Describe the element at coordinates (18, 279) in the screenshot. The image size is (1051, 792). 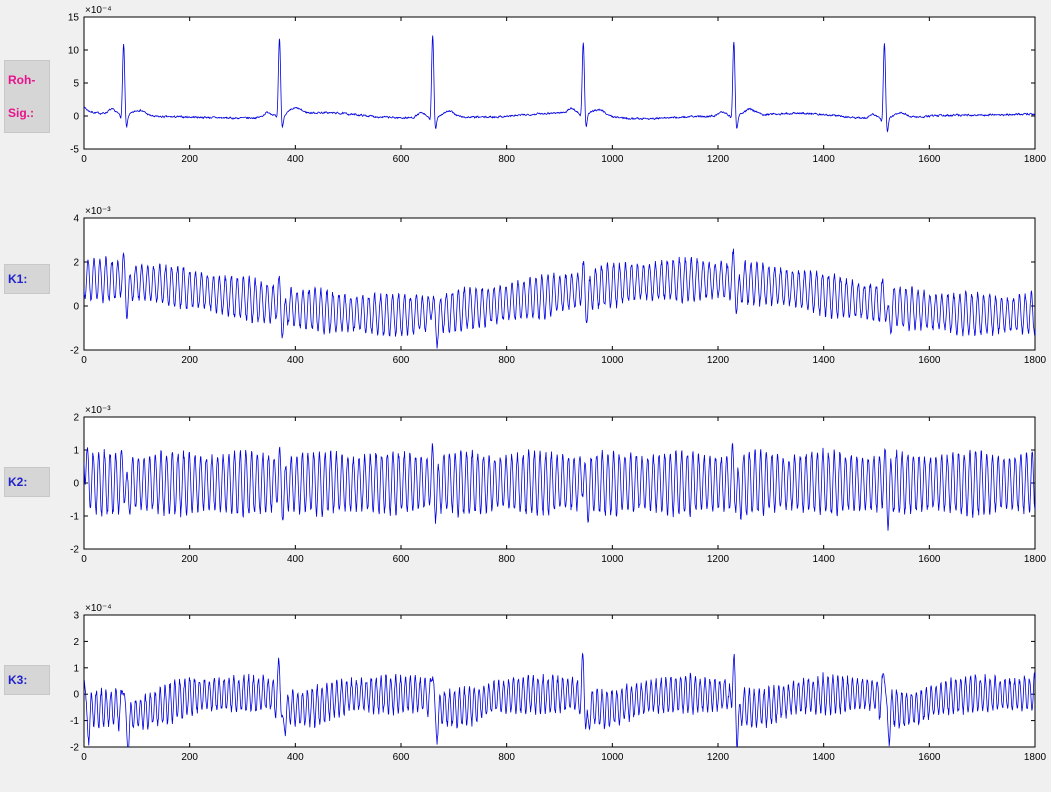
I see `label-k1-text: K1:` at that location.